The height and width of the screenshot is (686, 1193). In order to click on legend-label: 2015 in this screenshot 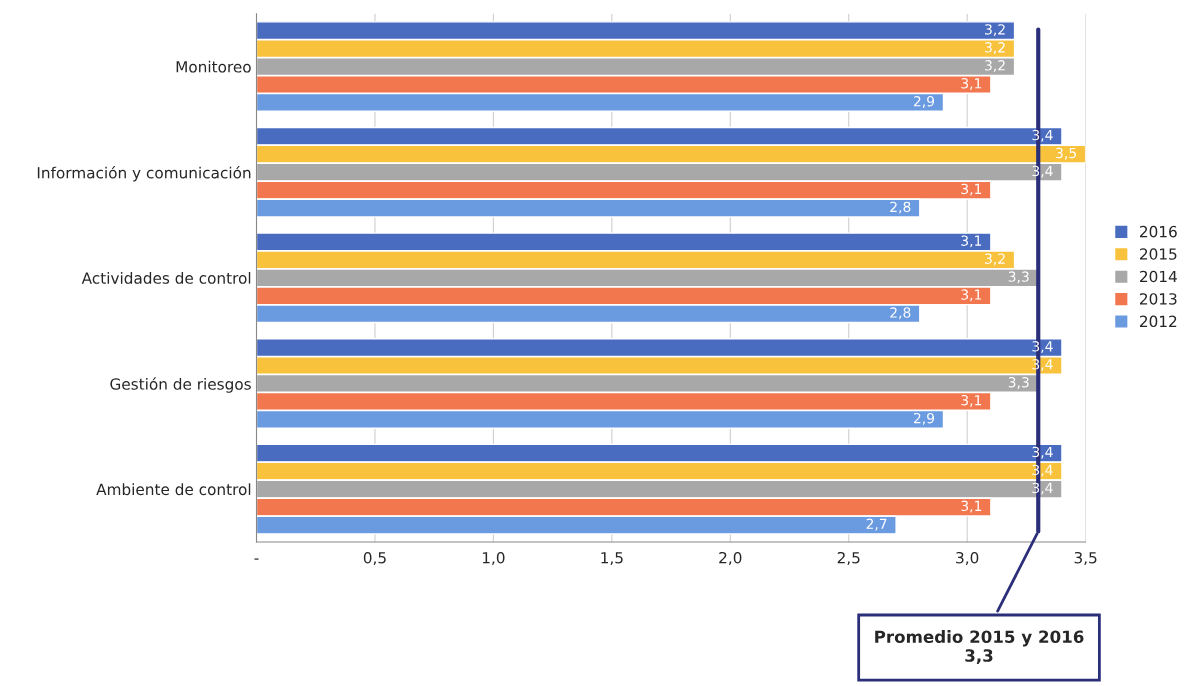, I will do `click(1158, 254)`.